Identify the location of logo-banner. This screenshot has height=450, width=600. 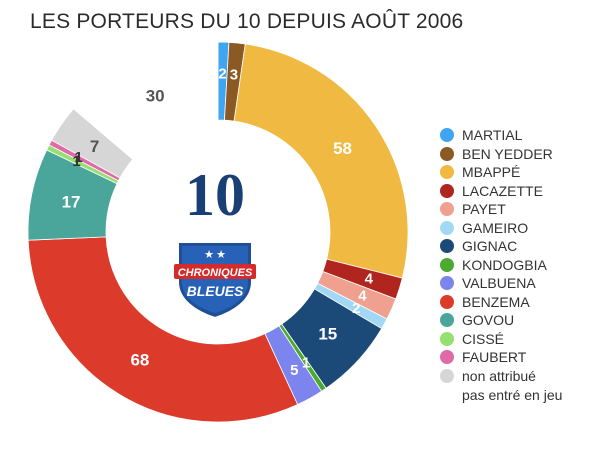
(215, 271).